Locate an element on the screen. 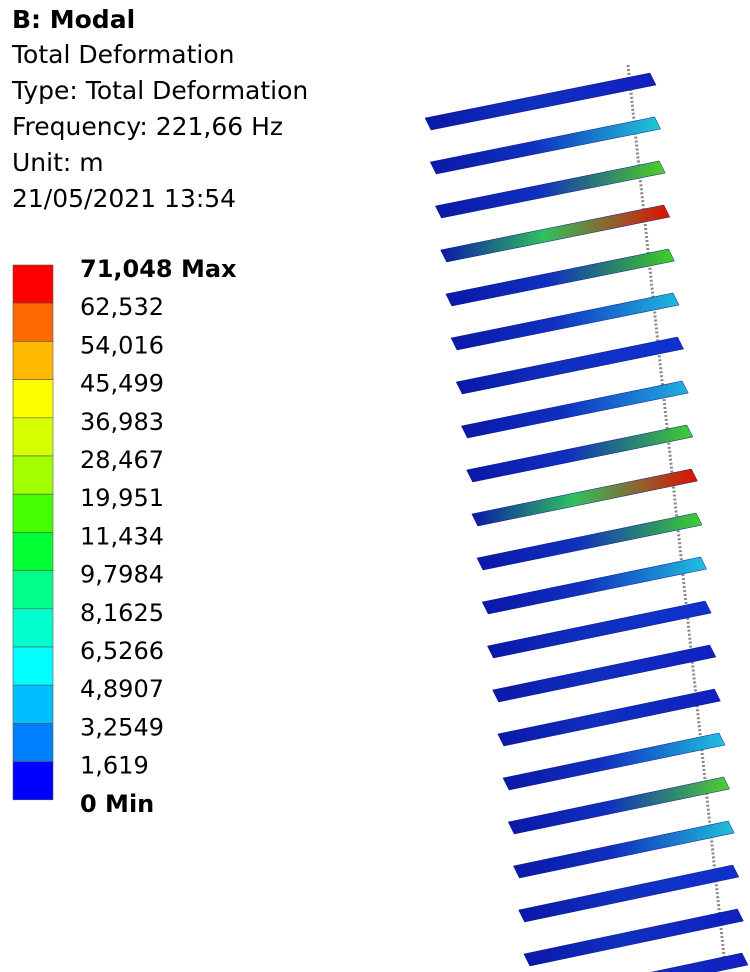 The width and height of the screenshot is (750, 972). legend-label: 71,048 Max is located at coordinates (158, 269).